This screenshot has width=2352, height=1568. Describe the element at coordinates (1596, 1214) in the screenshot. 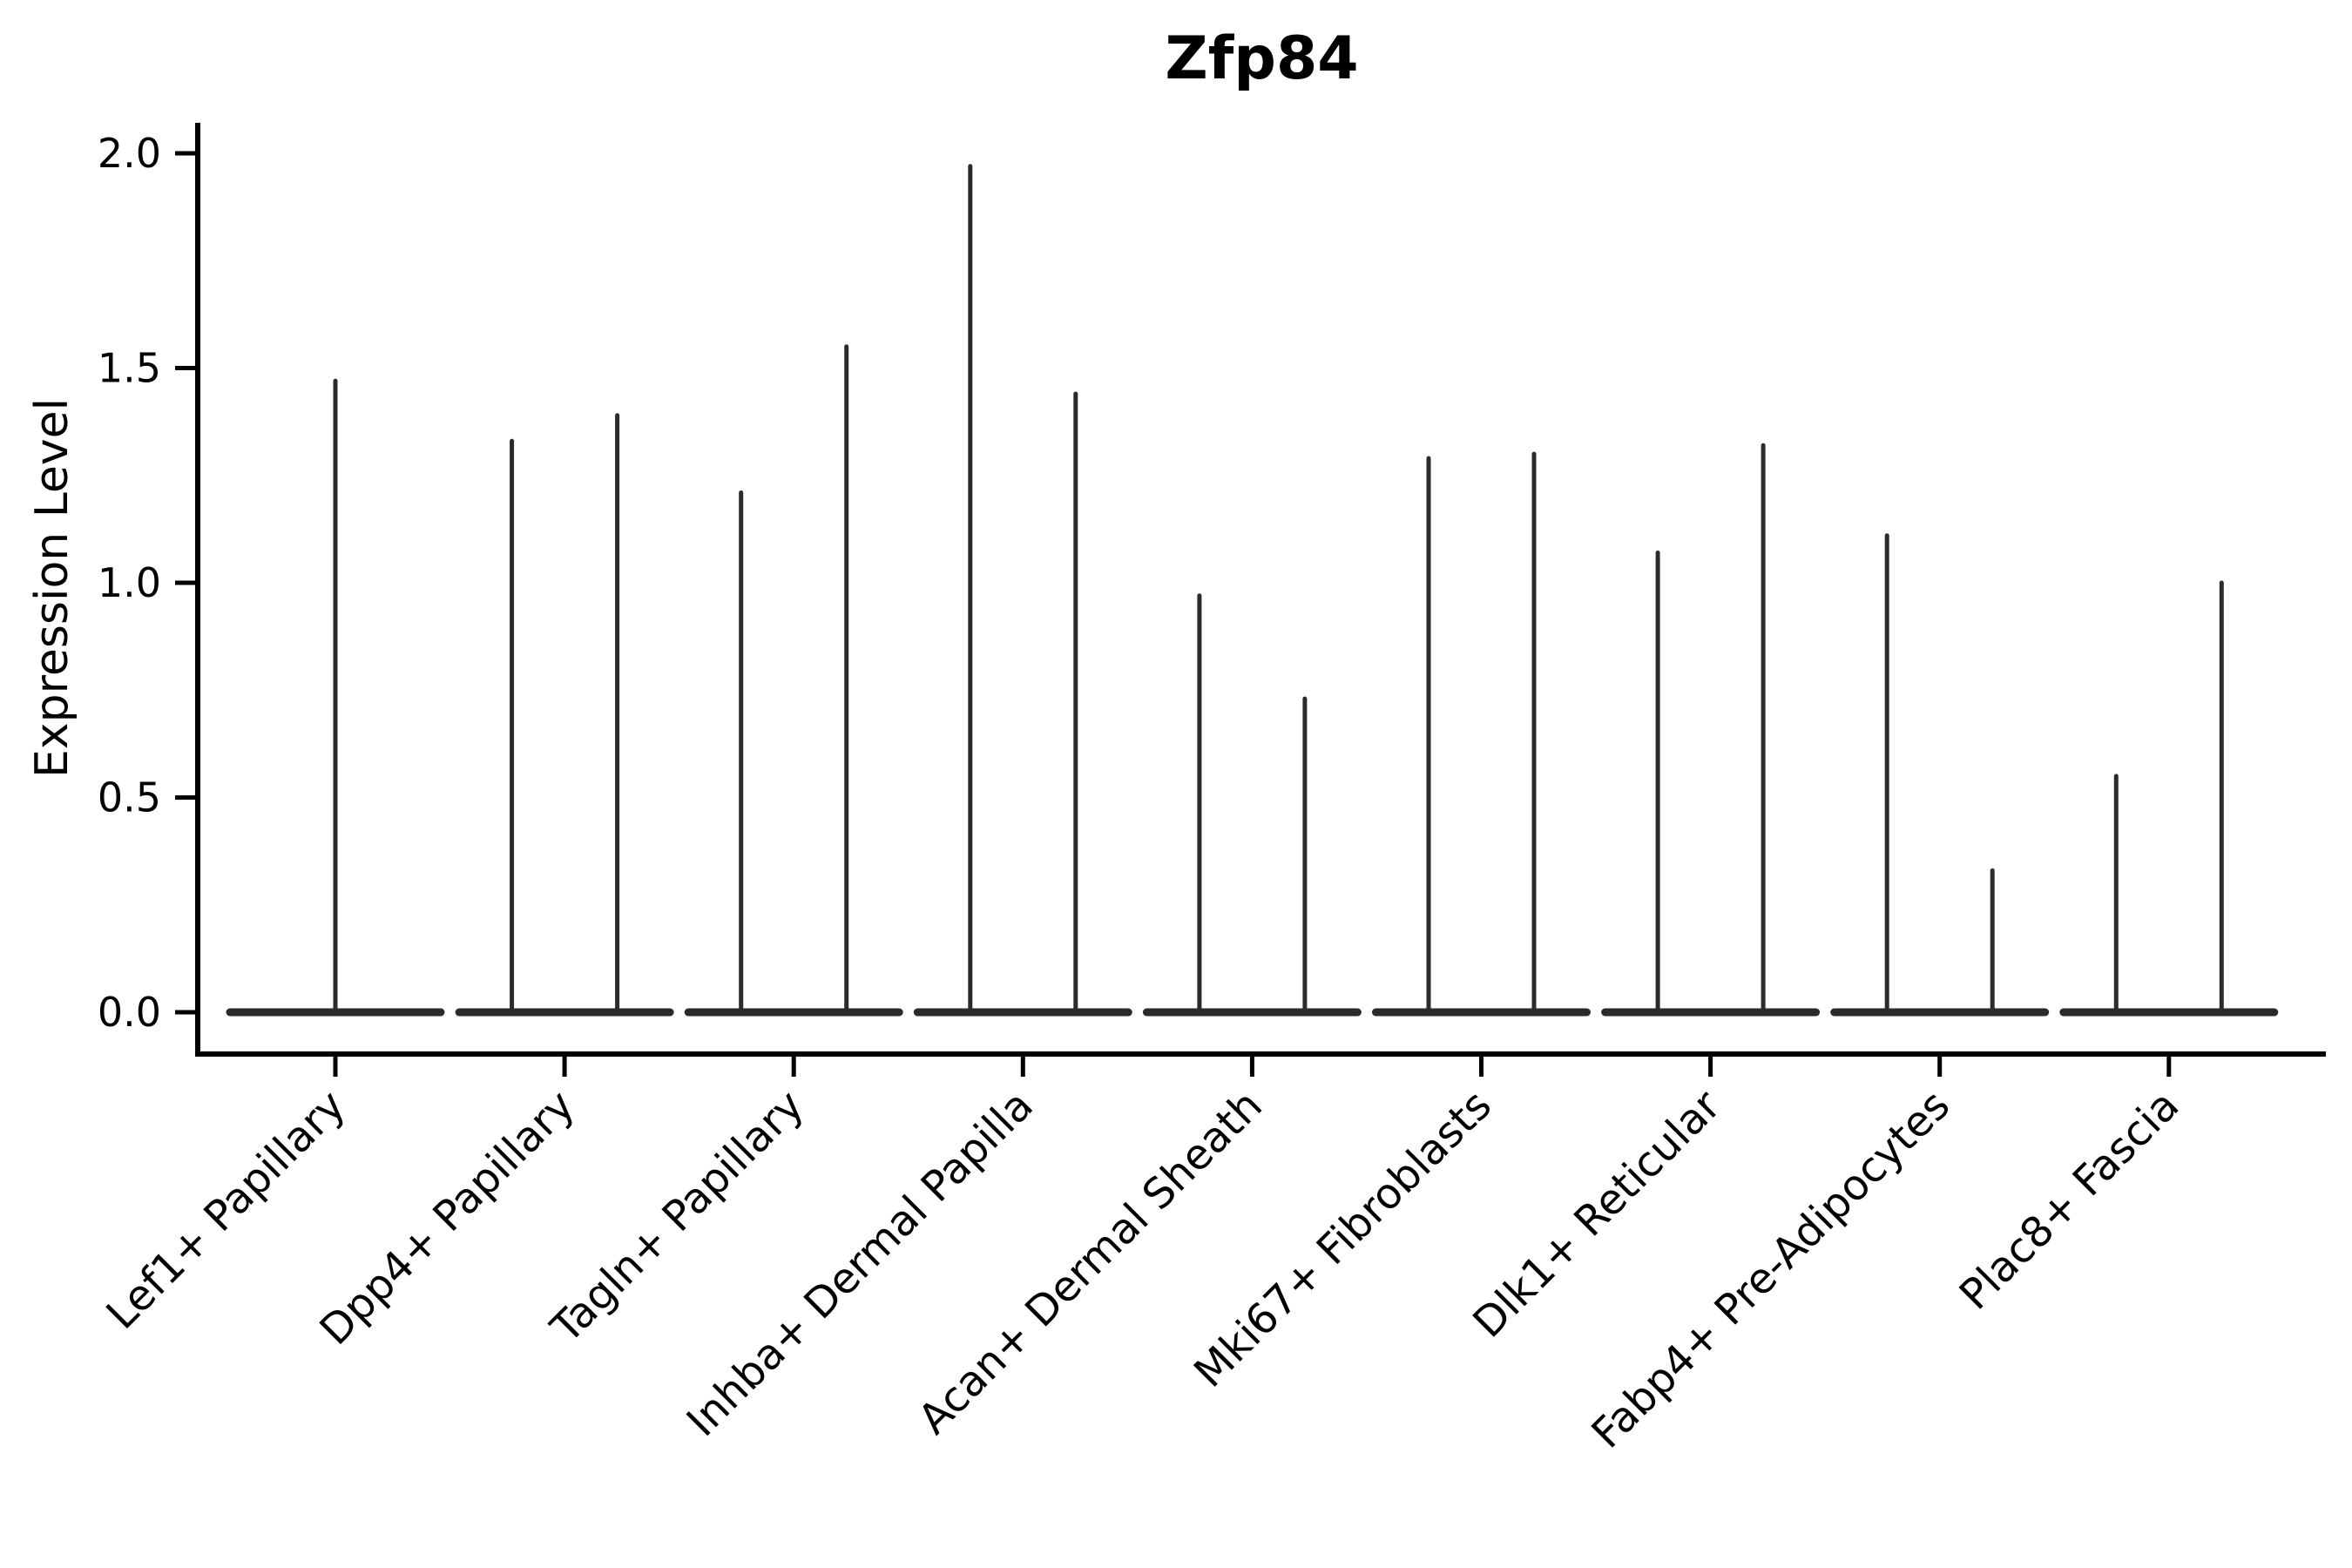

I see `x-tick-label: Dlk1+ Reticular` at that location.